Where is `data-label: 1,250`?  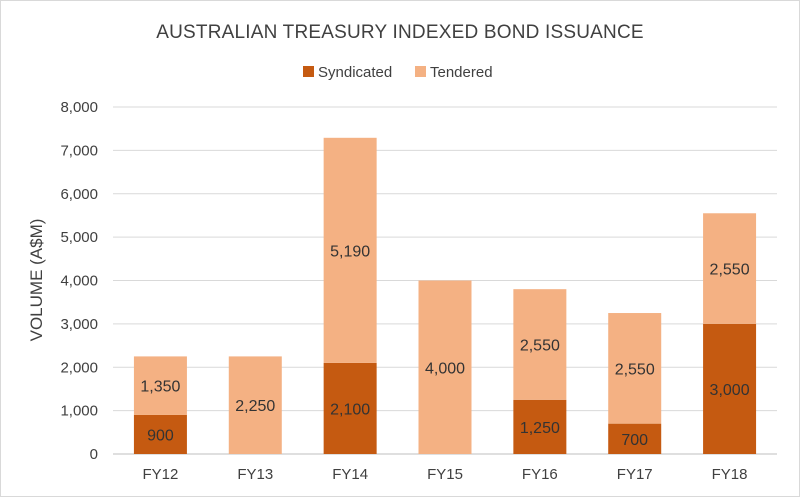 data-label: 1,250 is located at coordinates (540, 428).